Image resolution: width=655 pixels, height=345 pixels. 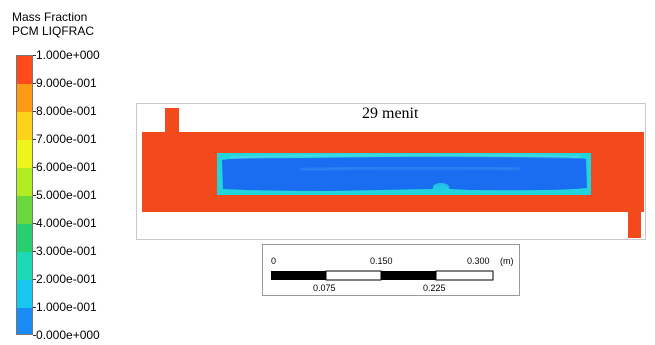 I want to click on legend-title: Mass Fraction PCM LIQFRAC, so click(x=53, y=24).